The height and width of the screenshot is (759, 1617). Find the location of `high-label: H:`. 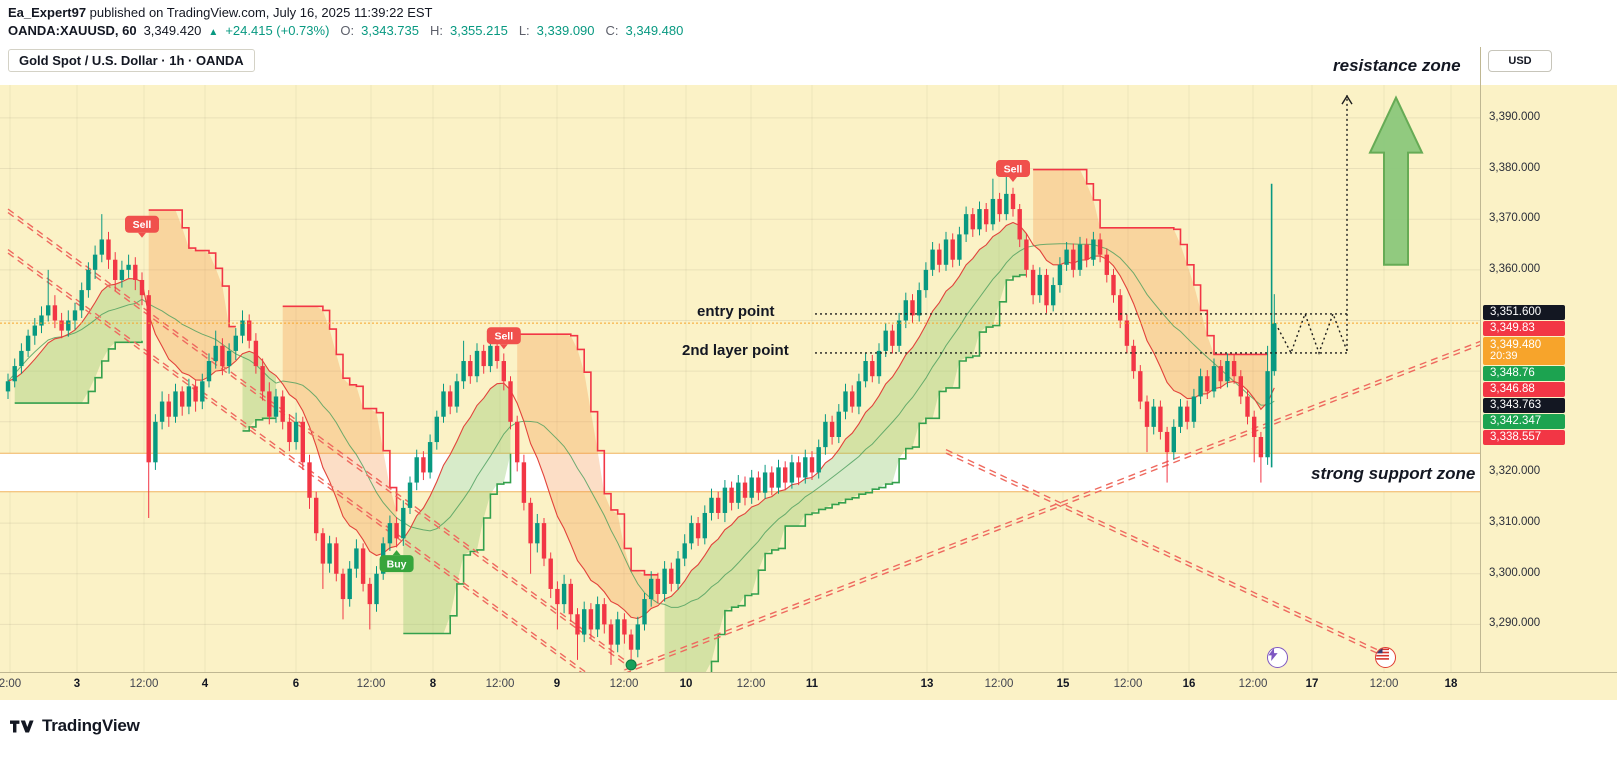

high-label: H: is located at coordinates (436, 30).